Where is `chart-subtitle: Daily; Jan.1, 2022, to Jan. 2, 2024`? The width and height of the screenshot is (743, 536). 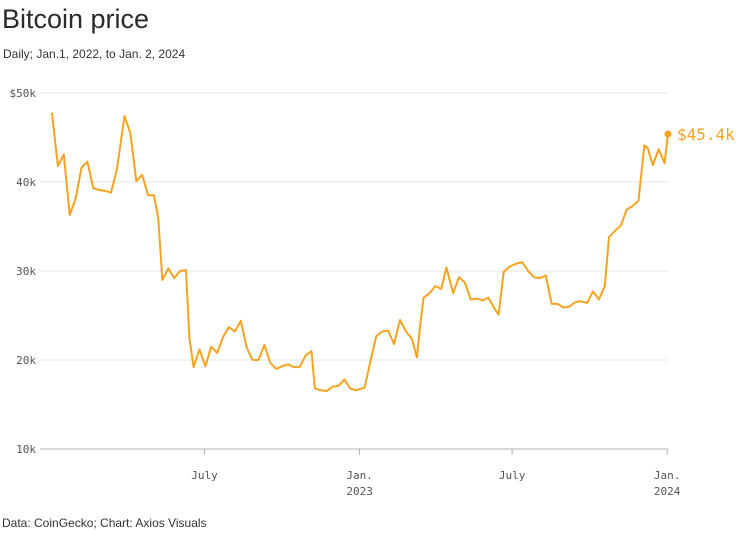 chart-subtitle: Daily; Jan.1, 2022, to Jan. 2, 2024 is located at coordinates (94, 54).